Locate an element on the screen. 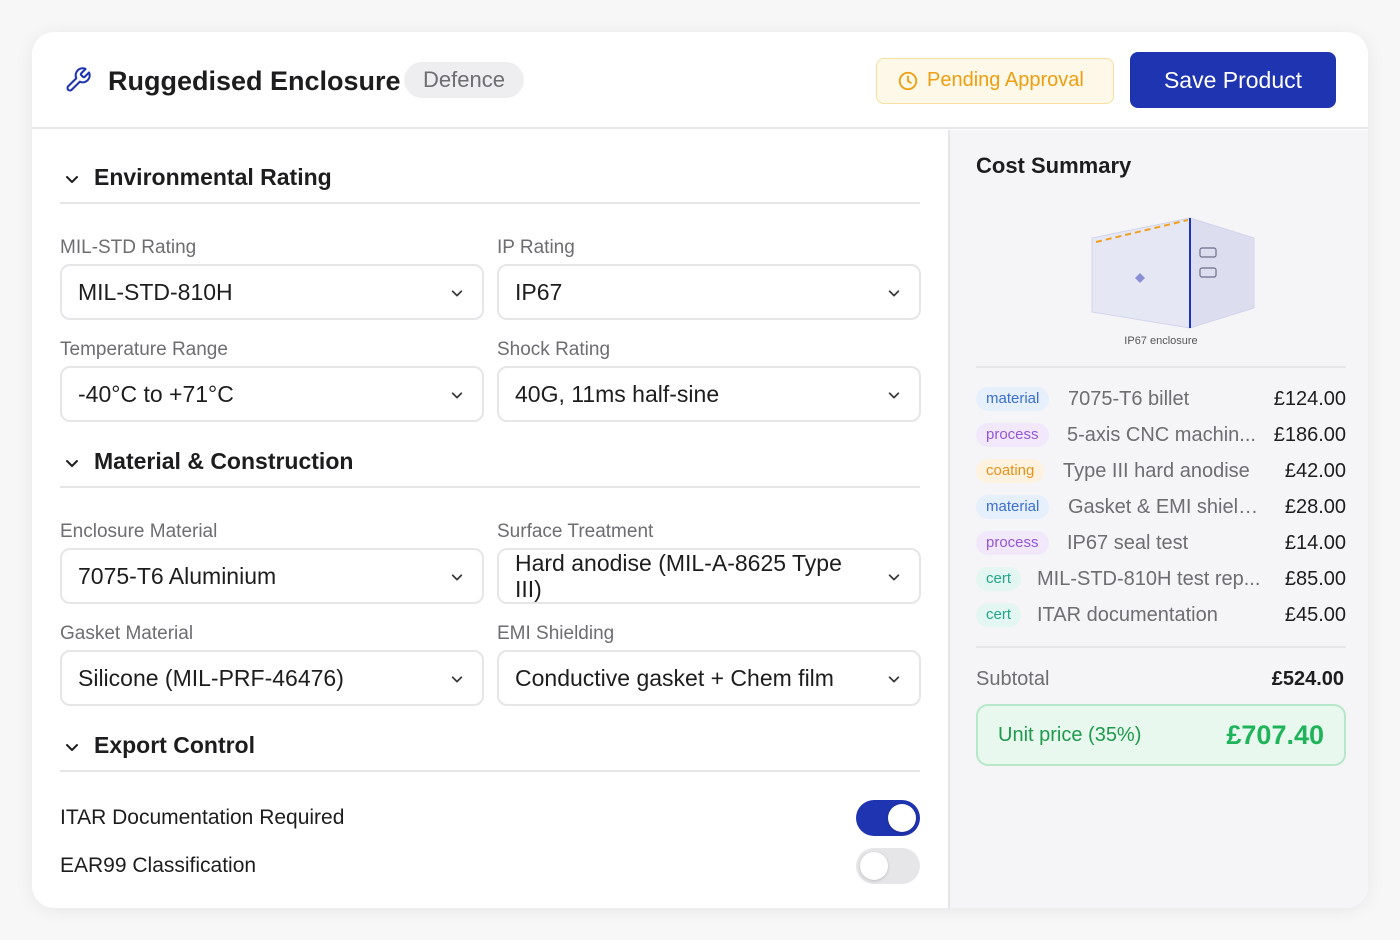  ip-rating-label: IP Rating is located at coordinates (536, 247).